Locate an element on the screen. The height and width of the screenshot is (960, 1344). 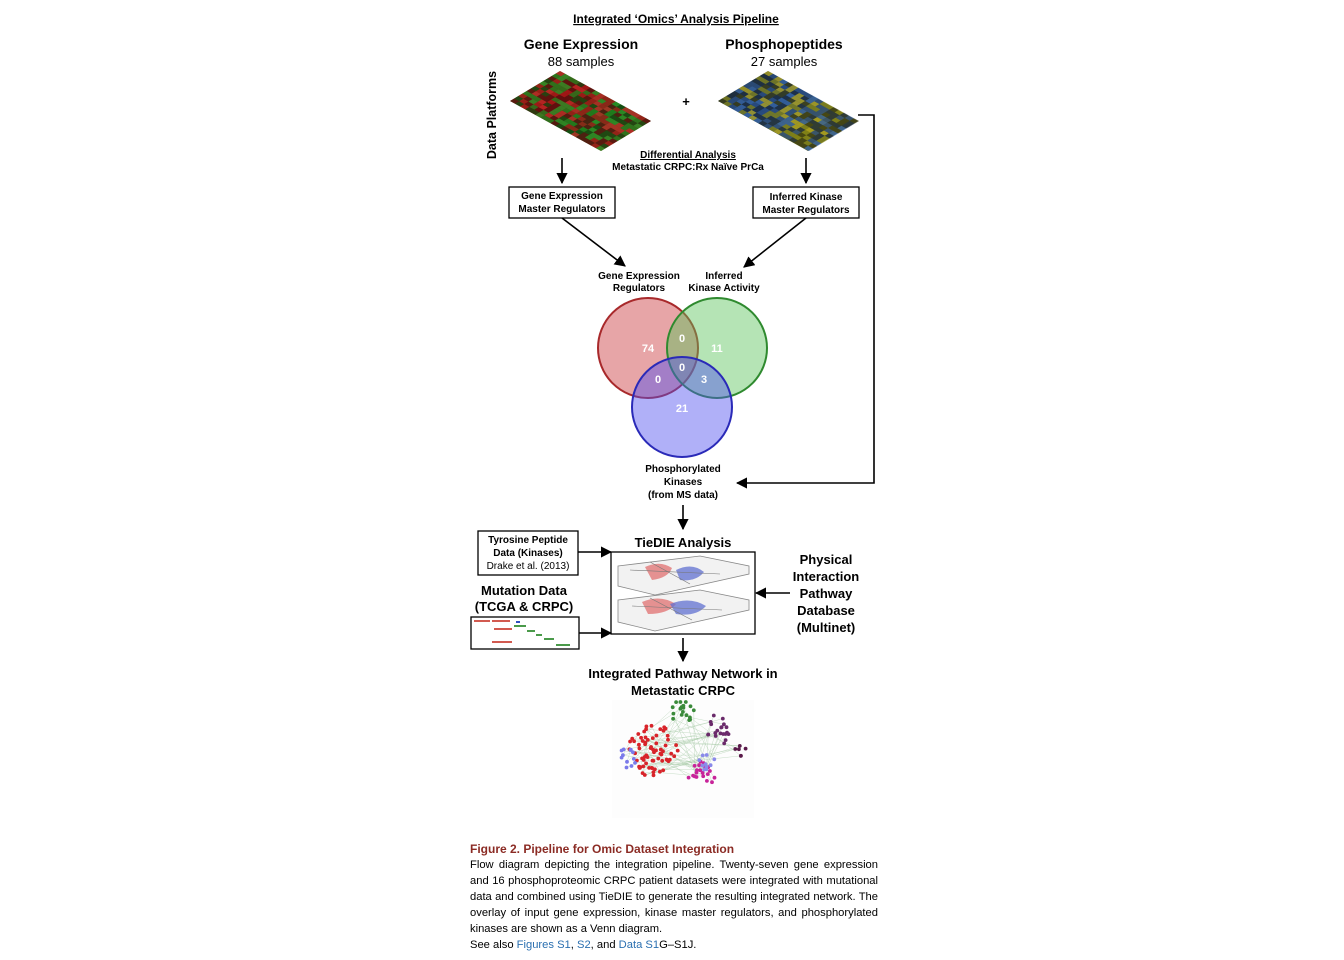
see-also-prefix: See also is located at coordinates (493, 945).